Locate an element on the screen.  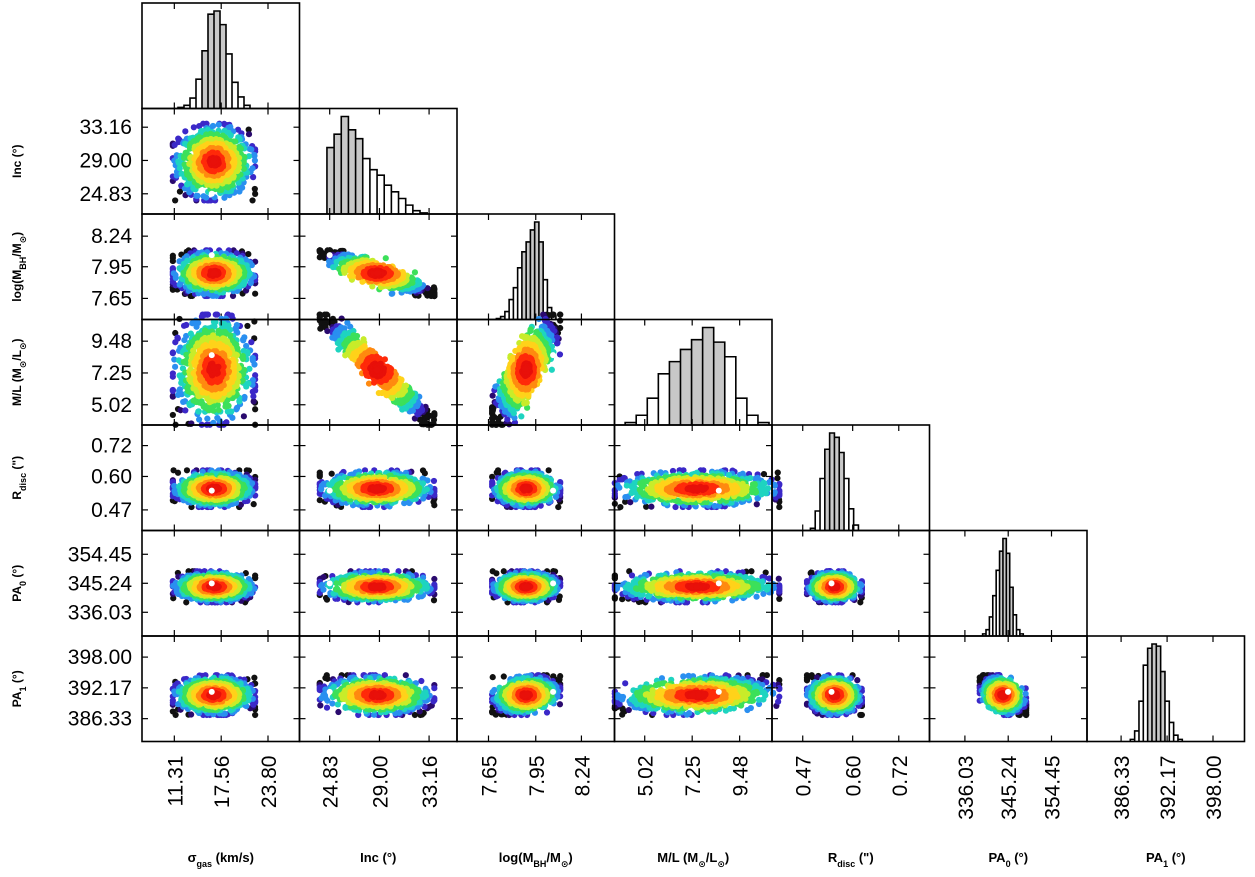
panel-frame is located at coordinates (378, 161).